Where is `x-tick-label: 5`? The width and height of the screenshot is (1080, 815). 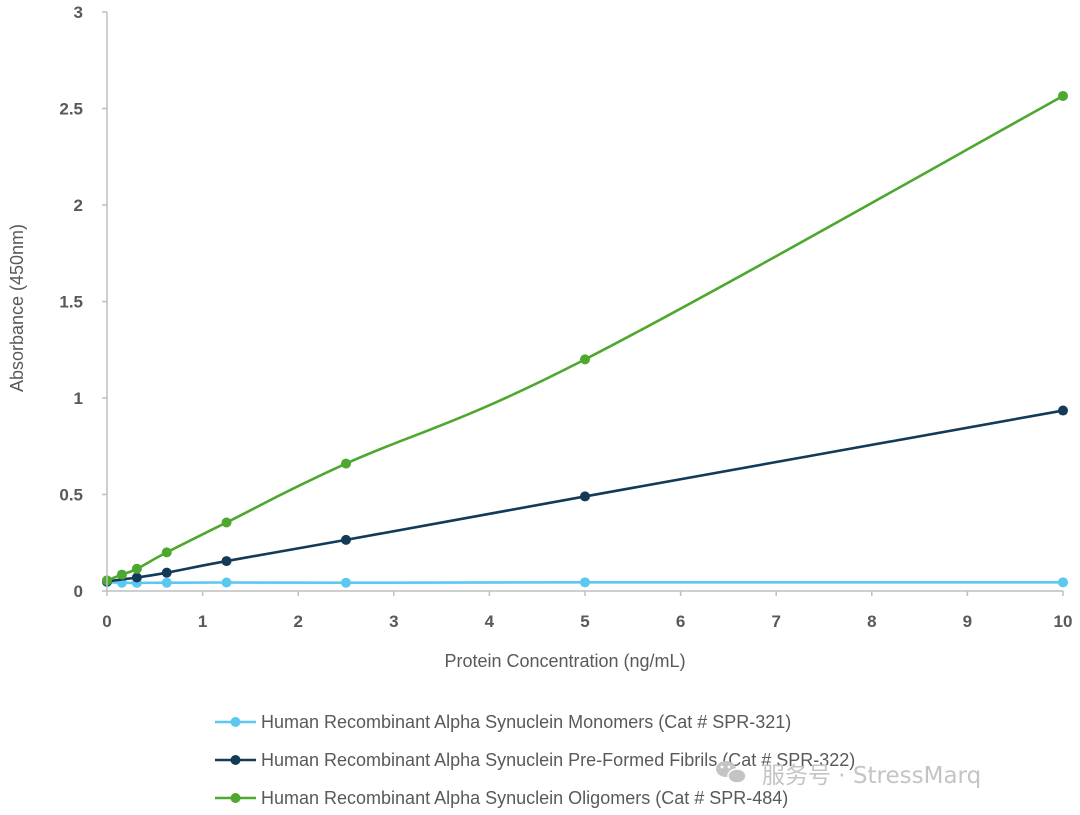
x-tick-label: 5 is located at coordinates (584, 621).